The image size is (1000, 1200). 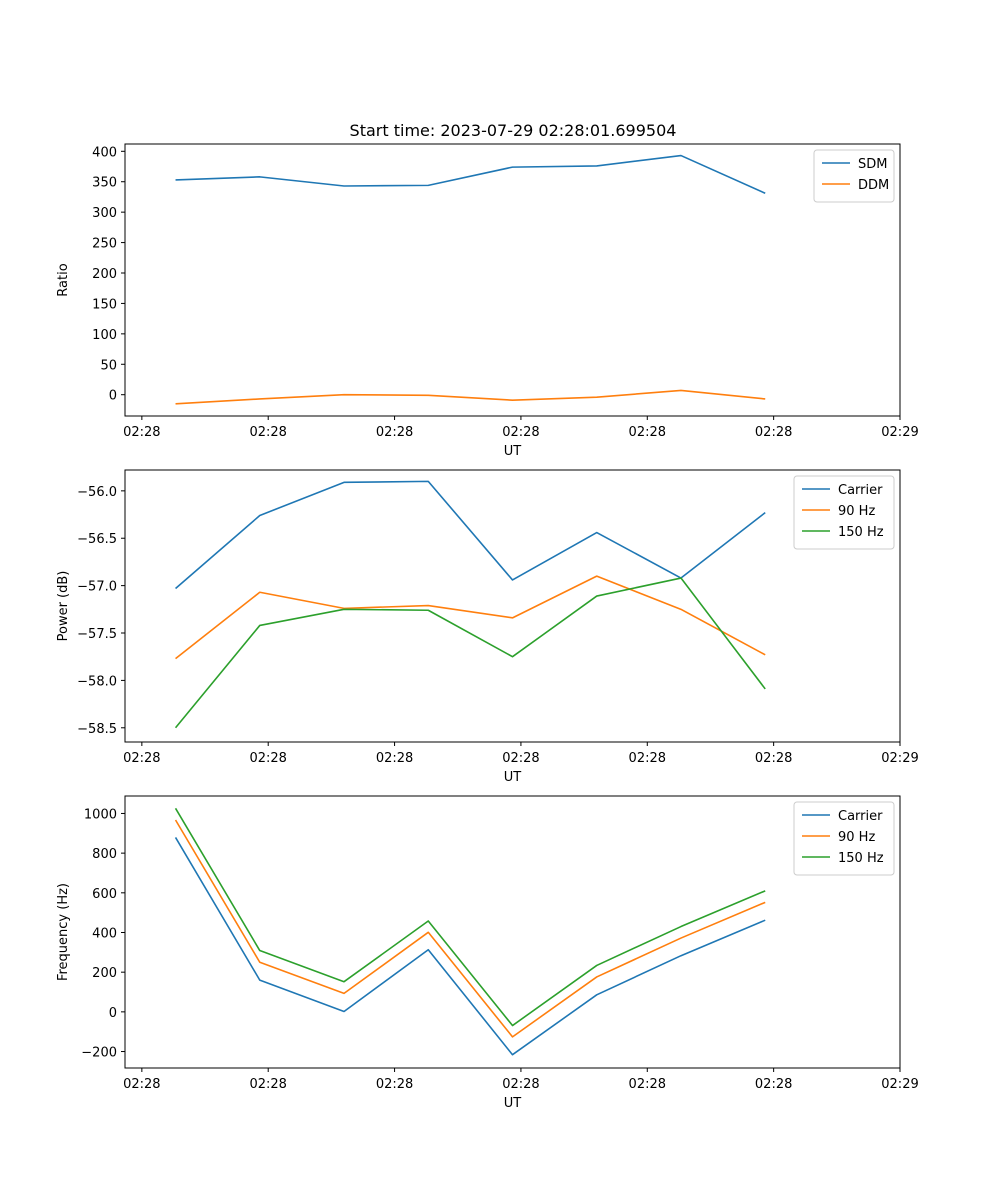 What do you see at coordinates (104, 244) in the screenshot?
I see `y-tick-label: 250` at bounding box center [104, 244].